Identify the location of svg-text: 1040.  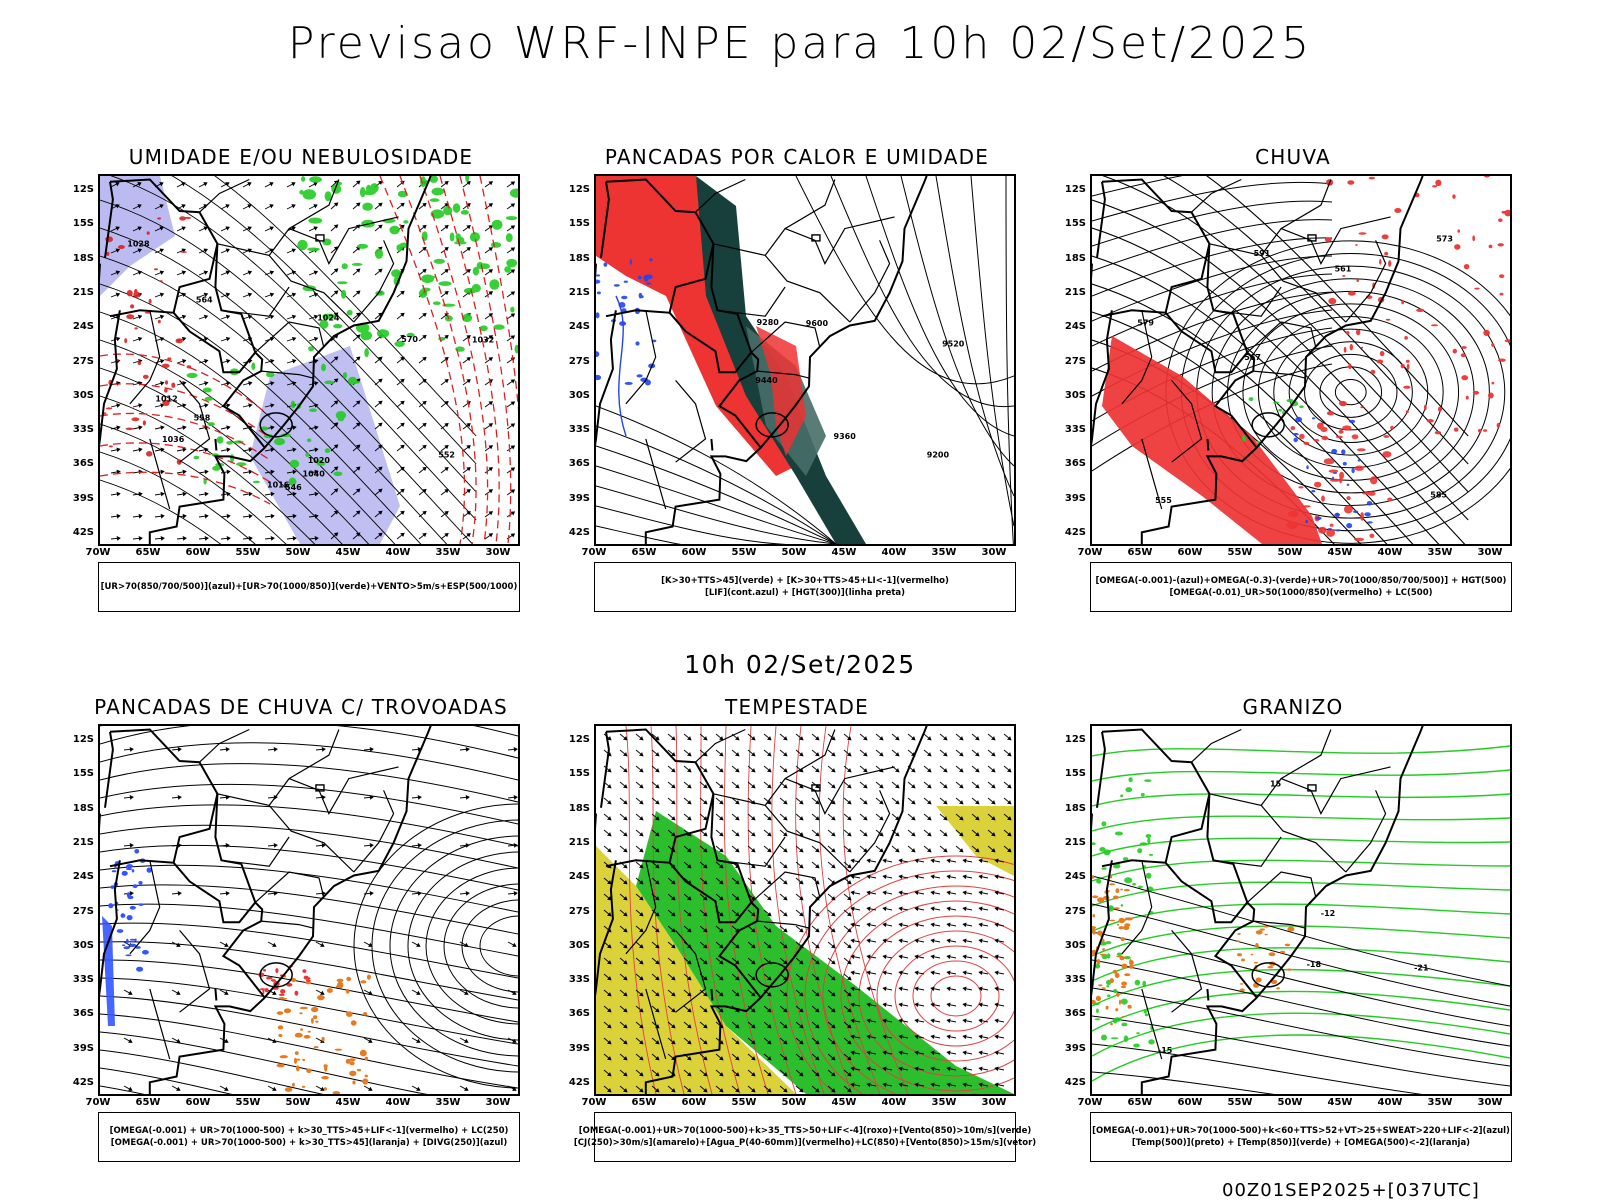
(314, 474).